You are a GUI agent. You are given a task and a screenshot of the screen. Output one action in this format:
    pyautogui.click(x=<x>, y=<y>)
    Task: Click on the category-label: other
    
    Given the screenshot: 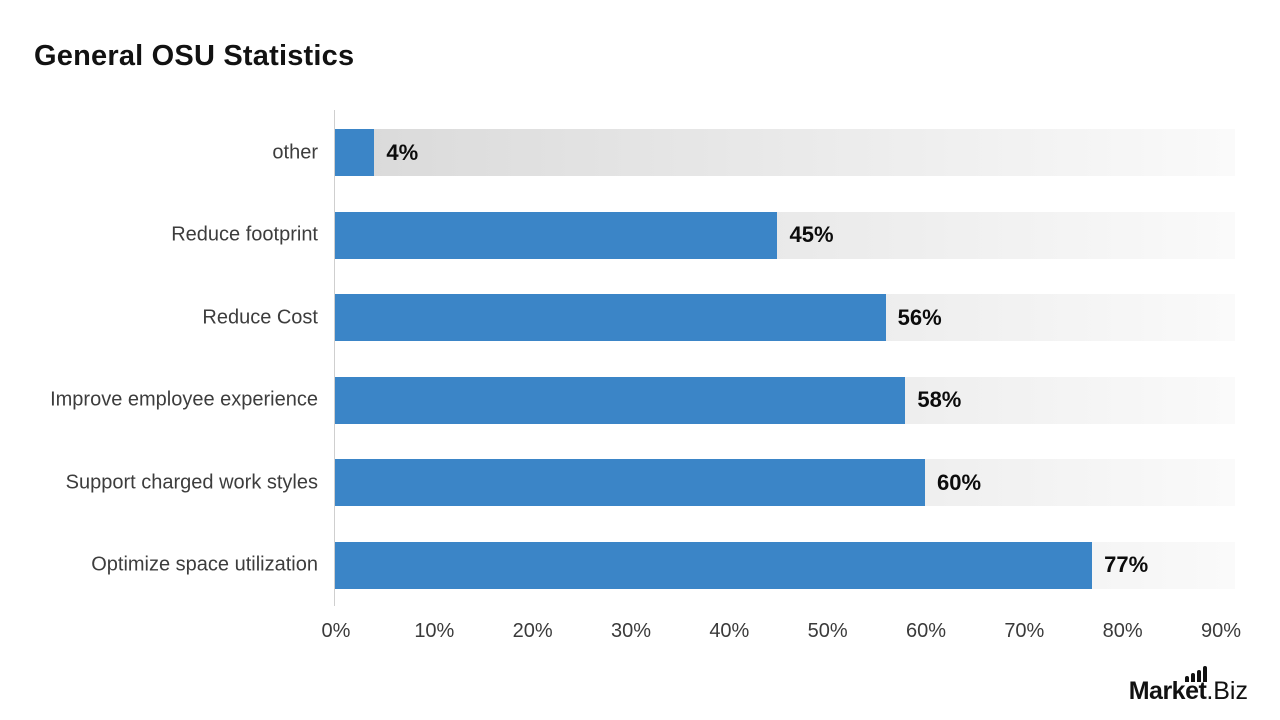 What is the action you would take?
    pyautogui.click(x=295, y=152)
    